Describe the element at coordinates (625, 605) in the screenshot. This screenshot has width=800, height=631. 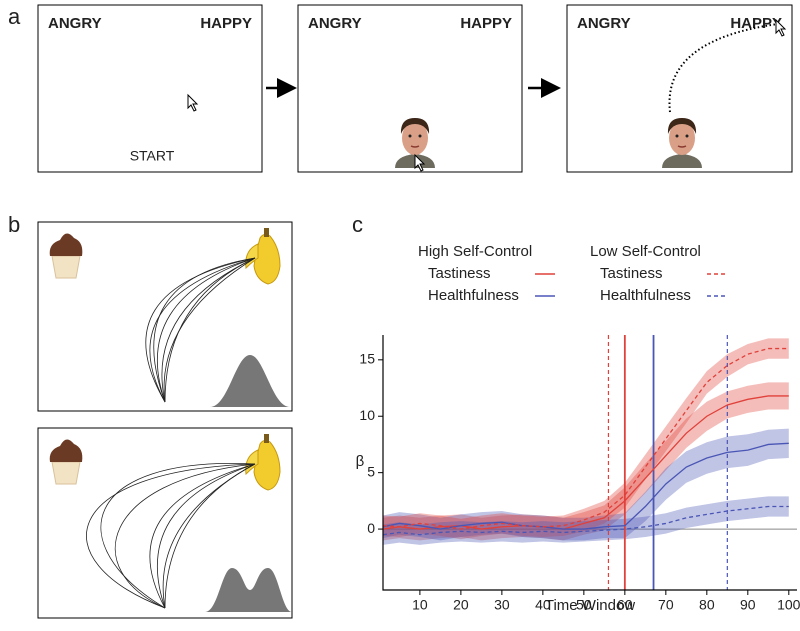
I see `x-tick-label: 60` at that location.